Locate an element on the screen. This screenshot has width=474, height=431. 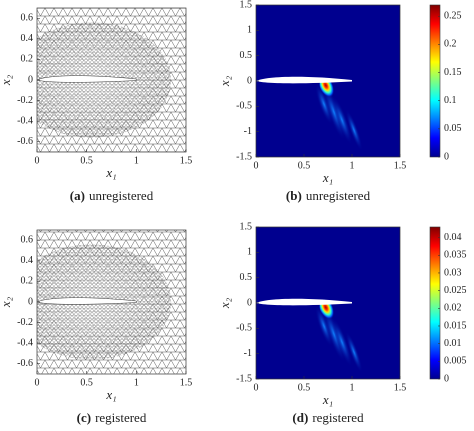
caption-tag: (d) is located at coordinates (300, 417).